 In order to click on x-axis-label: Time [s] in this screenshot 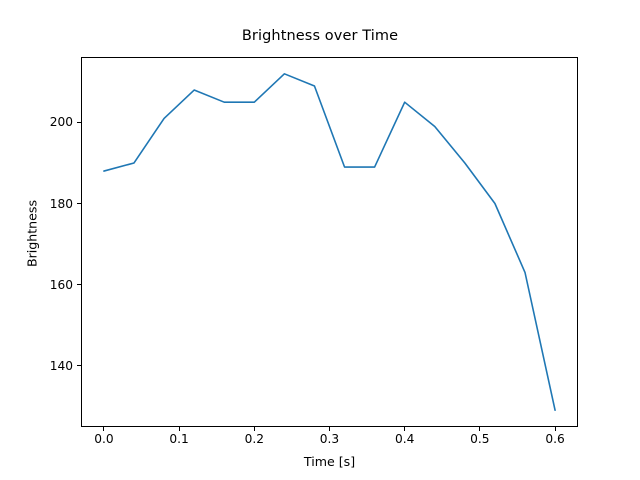, I will do `click(329, 461)`.